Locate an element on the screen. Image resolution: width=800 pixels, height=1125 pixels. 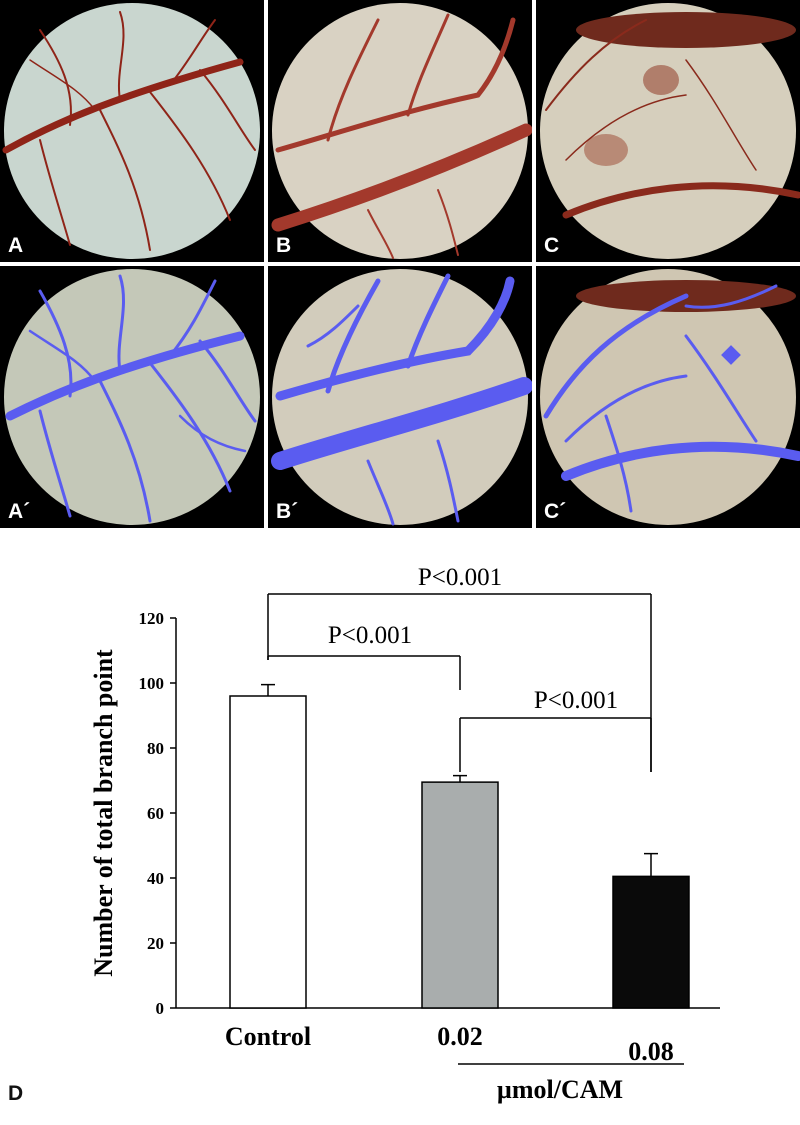
cam-photo-b is located at coordinates (401, 131).